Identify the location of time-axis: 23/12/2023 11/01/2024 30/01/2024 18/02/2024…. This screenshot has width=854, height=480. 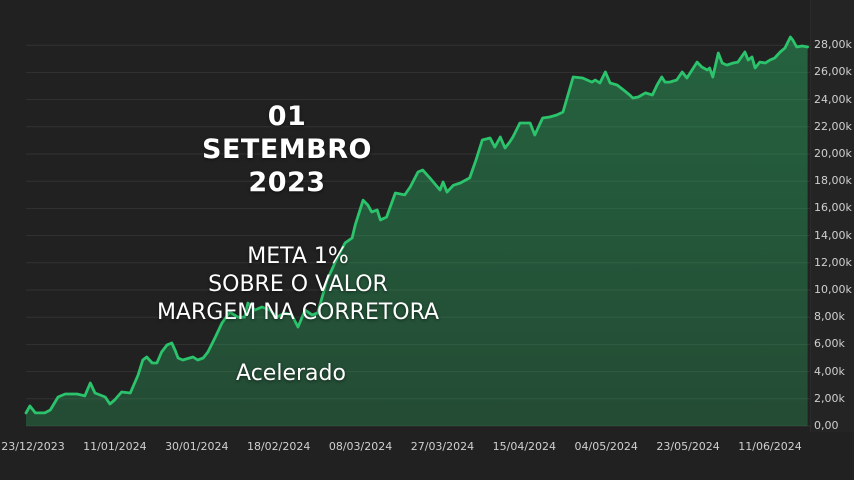
(427, 456).